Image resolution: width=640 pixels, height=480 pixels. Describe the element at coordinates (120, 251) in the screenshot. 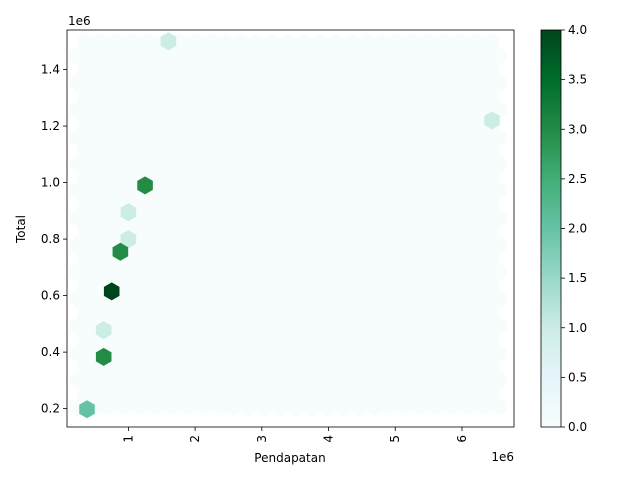

I see `hex-bin` at that location.